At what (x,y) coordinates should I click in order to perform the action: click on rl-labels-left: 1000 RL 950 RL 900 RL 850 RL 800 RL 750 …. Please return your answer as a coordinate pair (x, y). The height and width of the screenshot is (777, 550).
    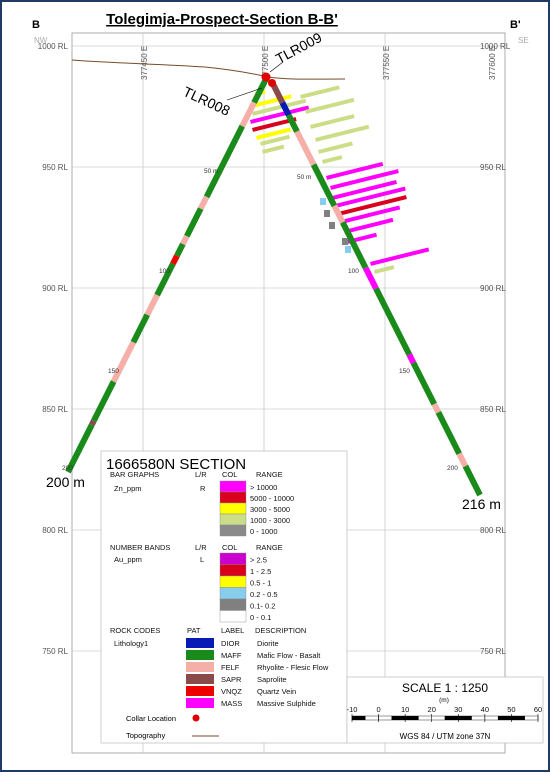
    Looking at the image, I should click on (53, 349).